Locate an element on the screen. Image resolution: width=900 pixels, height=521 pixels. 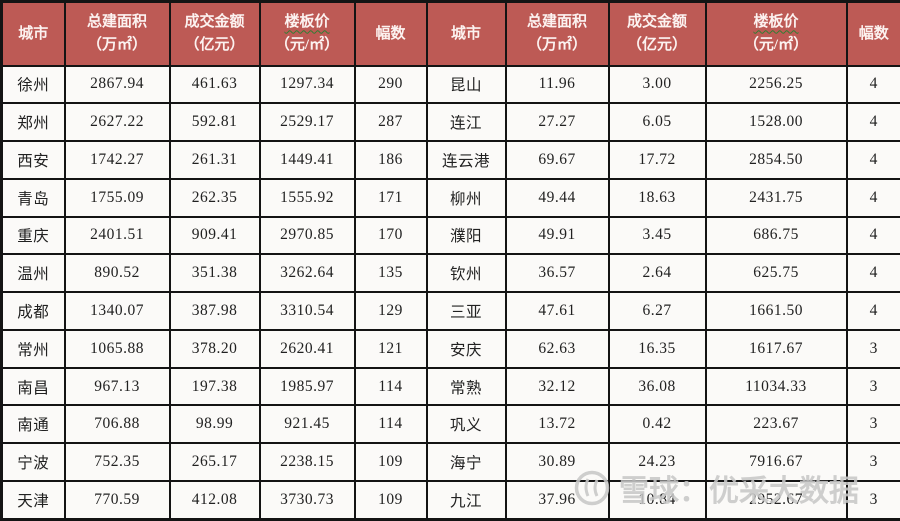
cell-plots: 170 is located at coordinates (390, 235).